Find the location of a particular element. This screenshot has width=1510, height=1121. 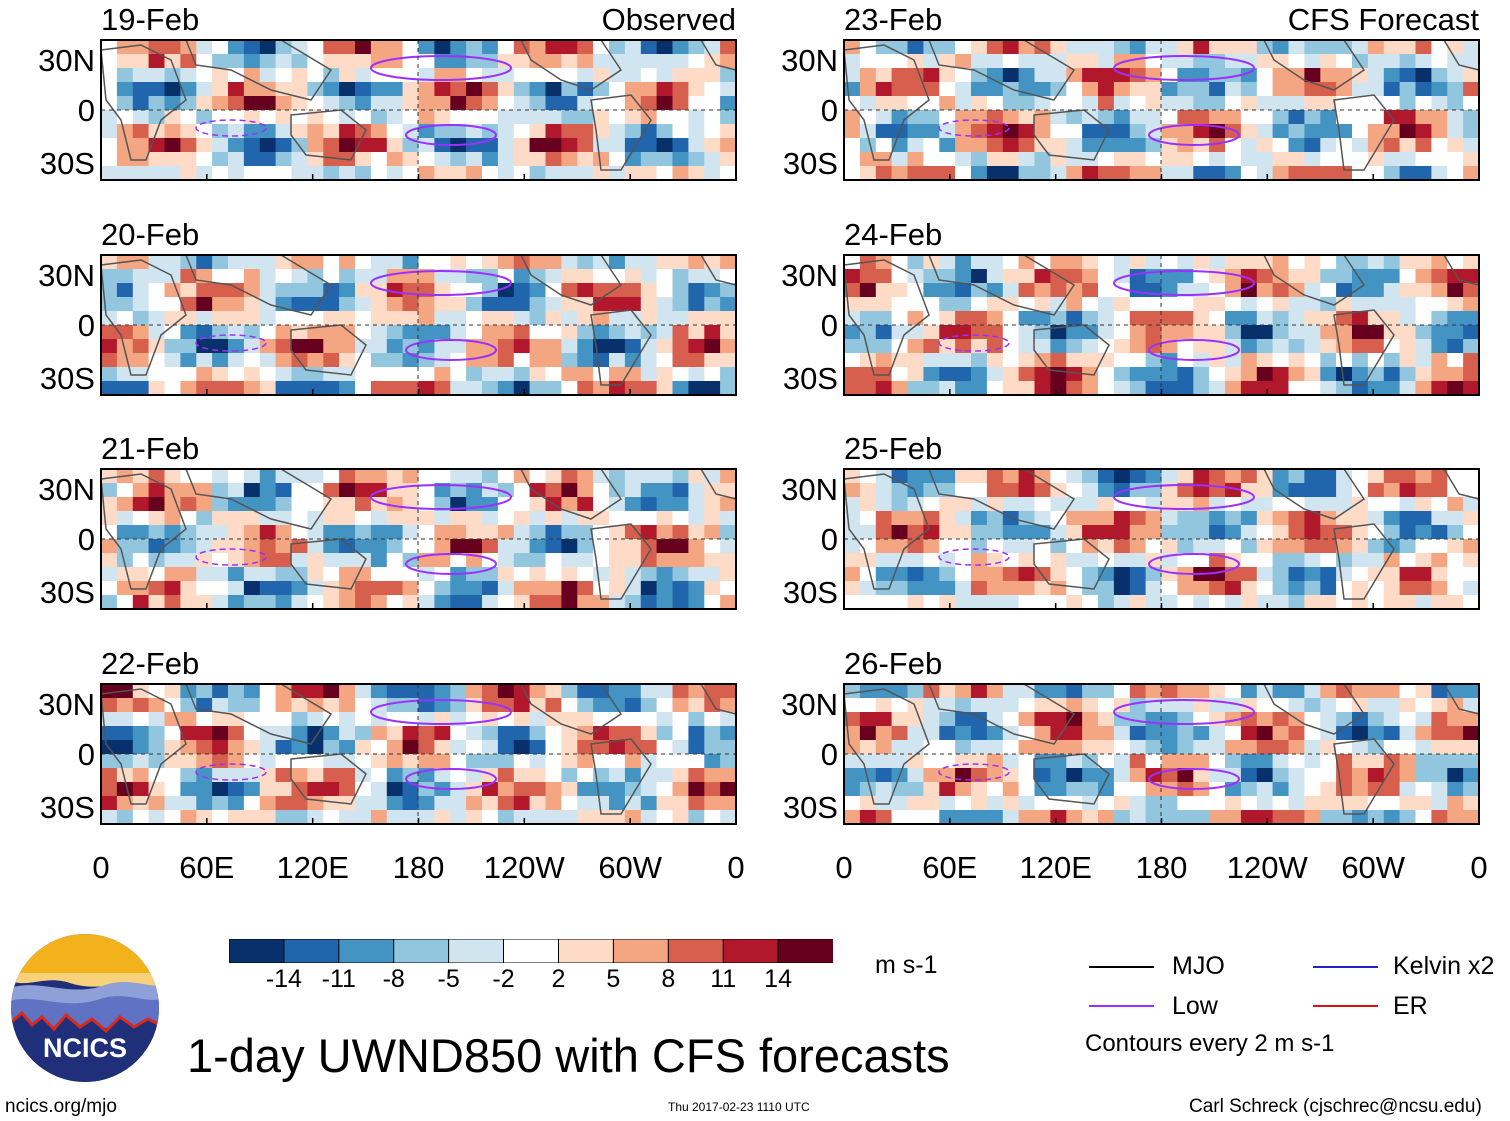

colorbar-label: -2 is located at coordinates (503, 979).